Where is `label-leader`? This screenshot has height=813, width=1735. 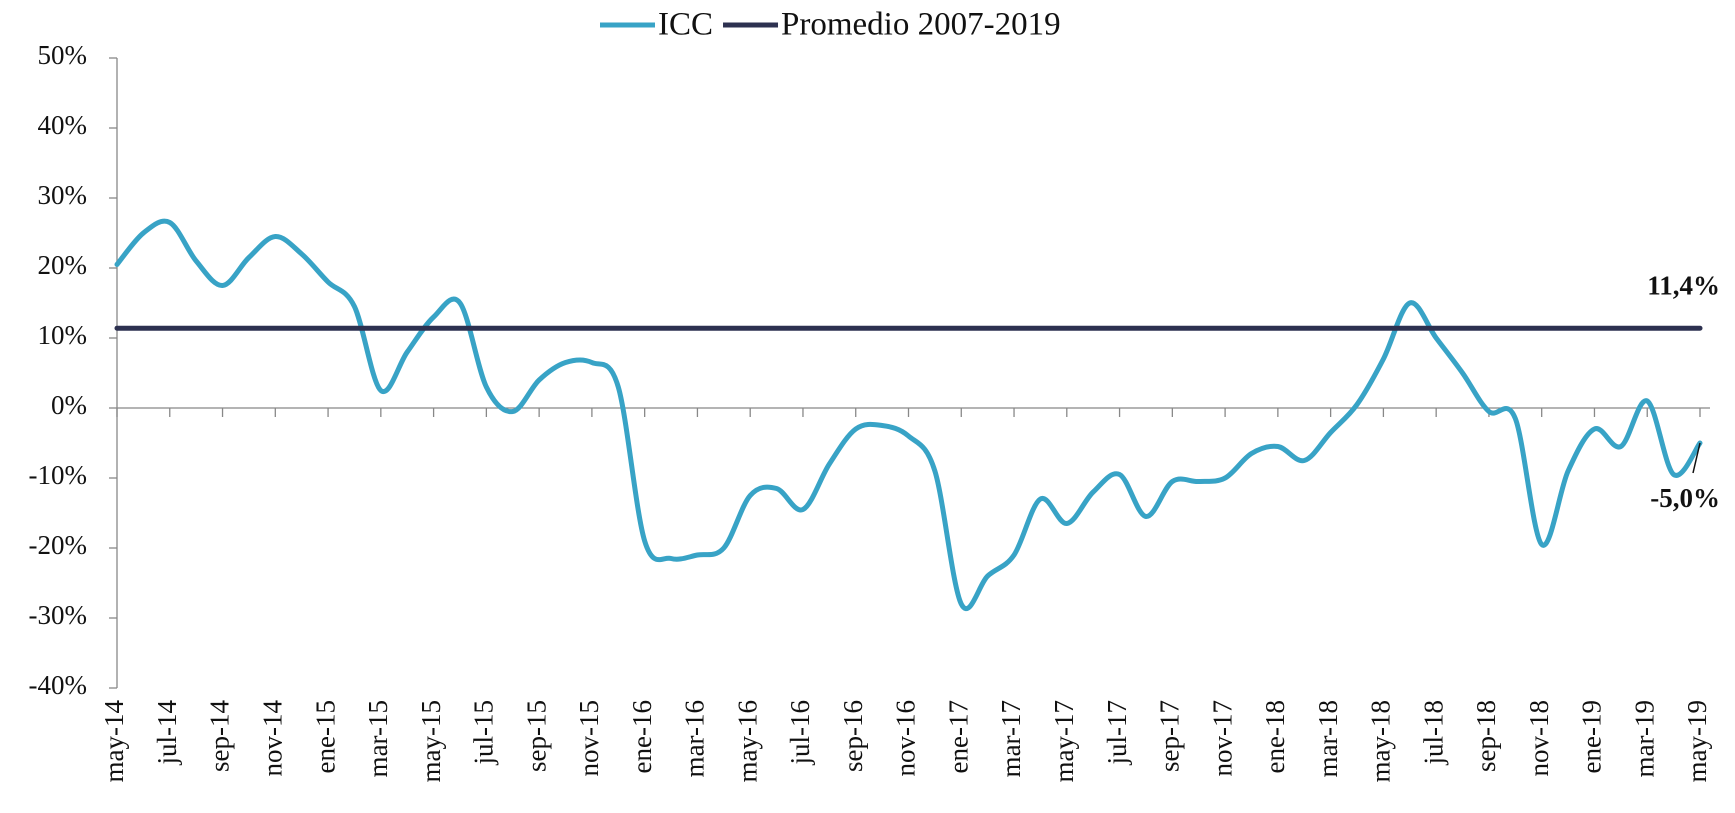
label-leader is located at coordinates (1696, 458).